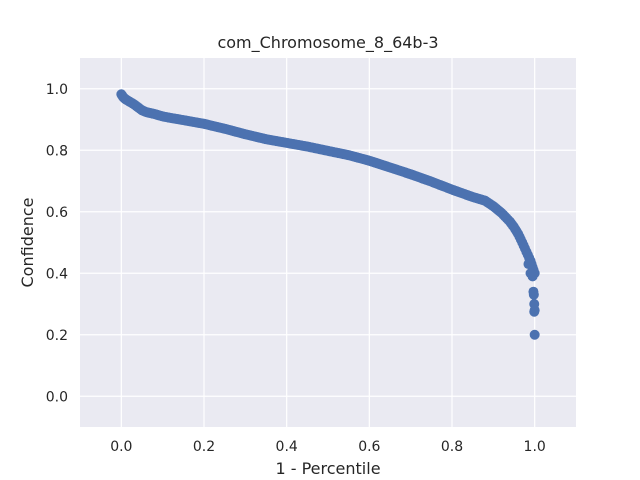 The height and width of the screenshot is (480, 640). I want to click on y-tick-label: 1.0, so click(57, 90).